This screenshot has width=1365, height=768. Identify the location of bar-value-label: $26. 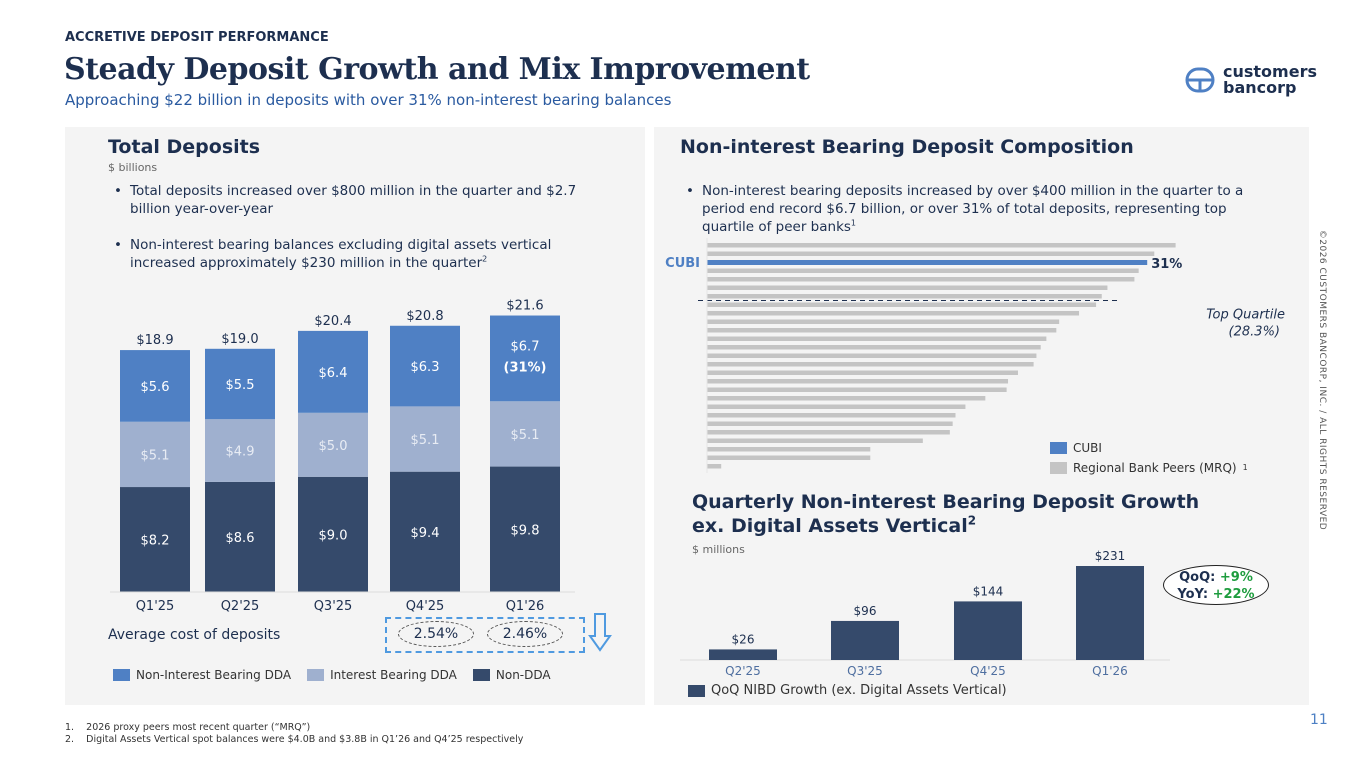
(743, 639).